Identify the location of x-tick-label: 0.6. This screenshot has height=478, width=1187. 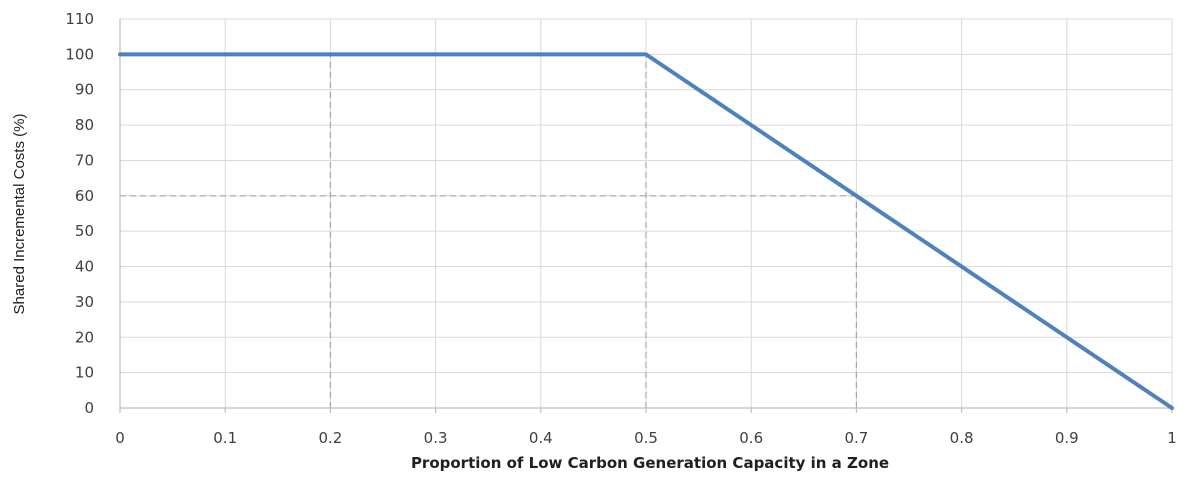
(751, 438).